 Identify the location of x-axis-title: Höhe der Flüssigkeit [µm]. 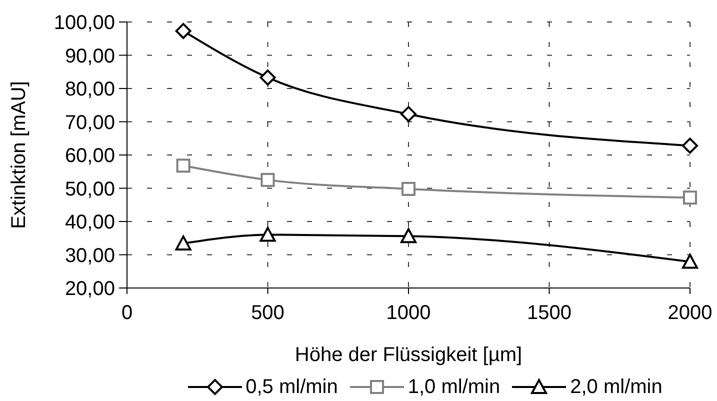
(408, 355).